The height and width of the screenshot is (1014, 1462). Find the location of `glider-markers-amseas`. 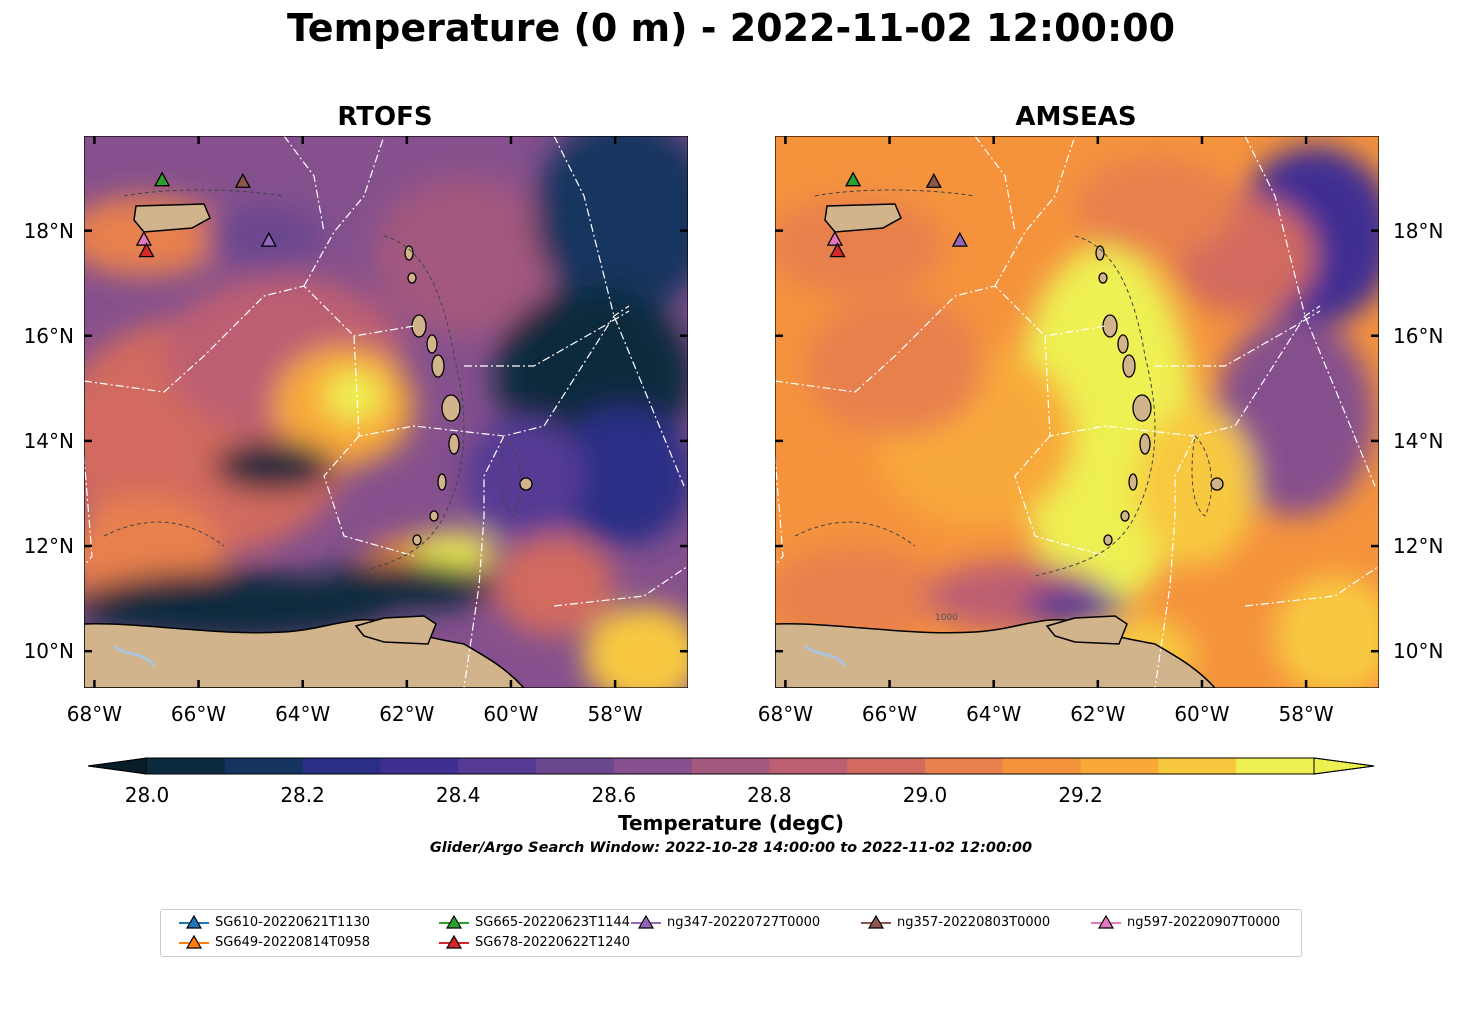

glider-markers-amseas is located at coordinates (897, 214).